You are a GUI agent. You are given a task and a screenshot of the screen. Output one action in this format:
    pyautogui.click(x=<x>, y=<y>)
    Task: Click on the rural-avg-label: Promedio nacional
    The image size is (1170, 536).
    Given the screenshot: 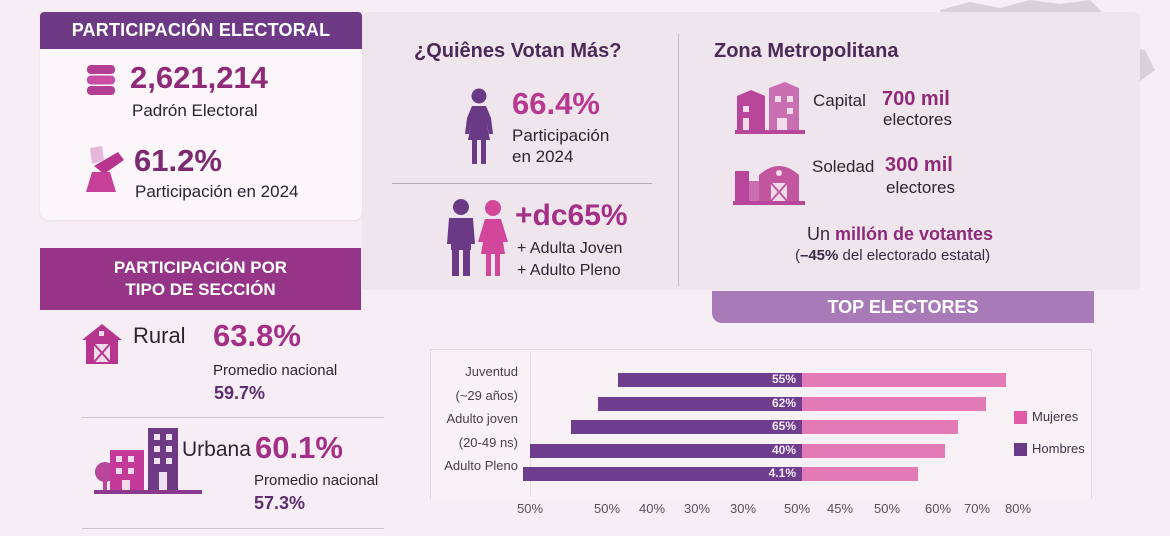 What is the action you would take?
    pyautogui.click(x=275, y=370)
    